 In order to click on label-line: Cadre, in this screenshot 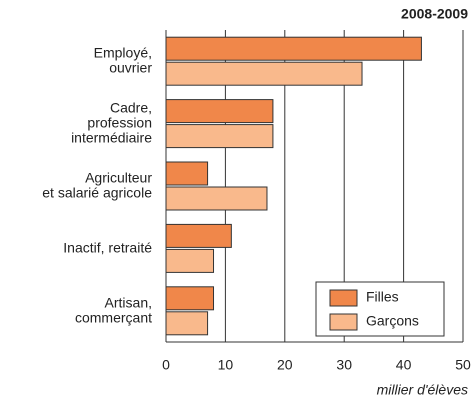, I will do `click(131, 107)`.